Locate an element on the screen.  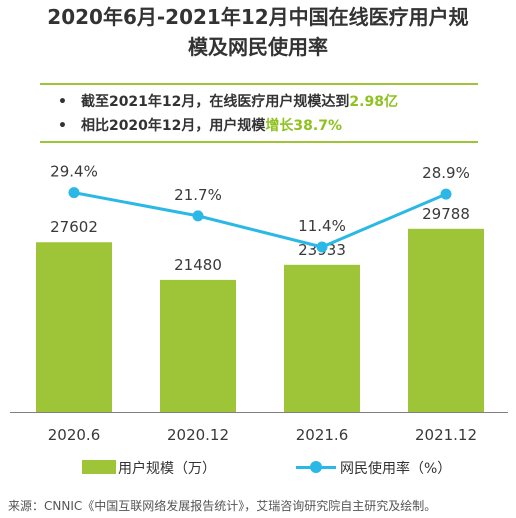
bar-value-label: 29788 is located at coordinates (446, 214).